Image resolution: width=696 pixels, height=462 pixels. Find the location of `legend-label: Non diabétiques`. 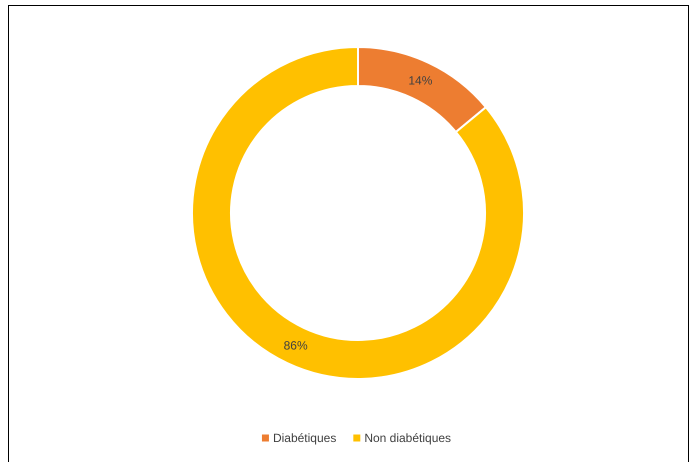

legend-label: Non diabétiques is located at coordinates (408, 438).